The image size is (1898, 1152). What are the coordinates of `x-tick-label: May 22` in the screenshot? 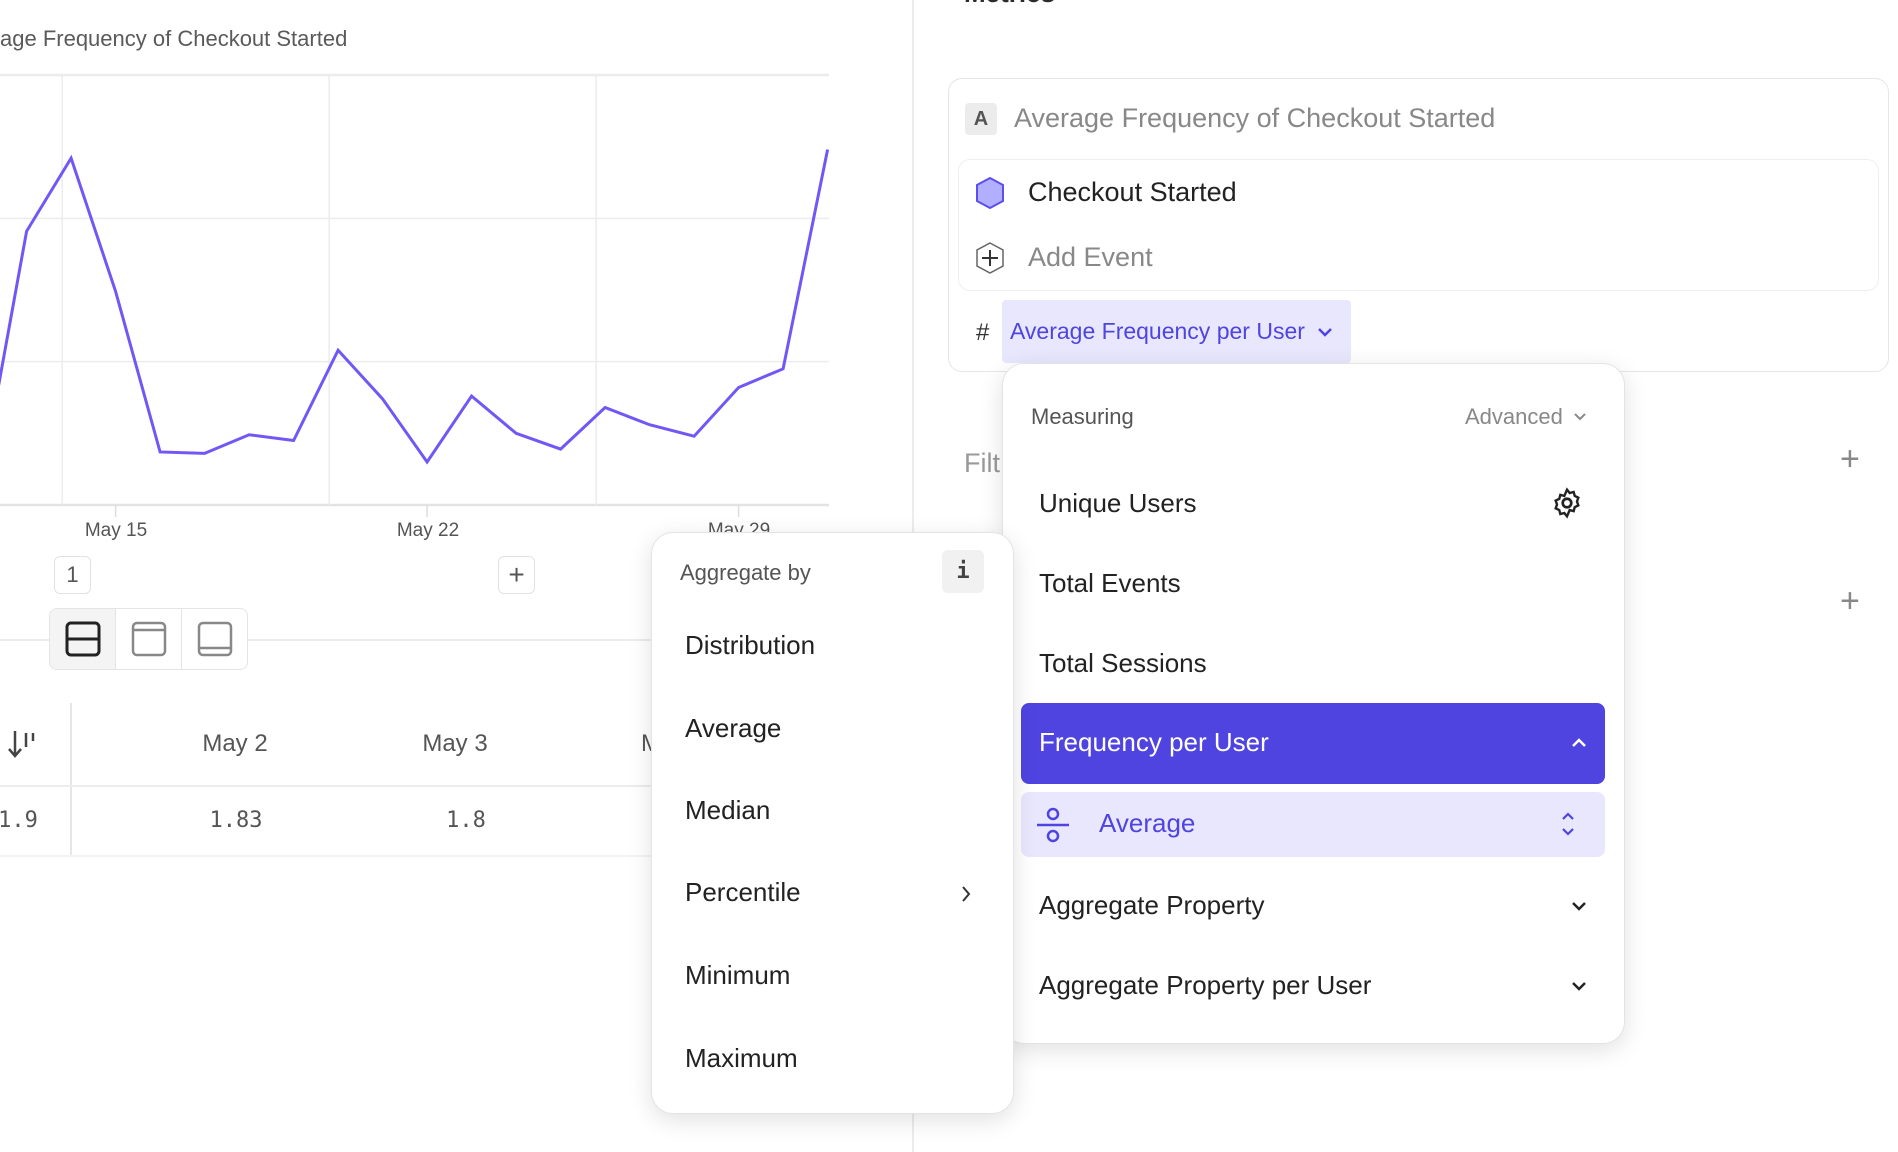 It's located at (428, 530).